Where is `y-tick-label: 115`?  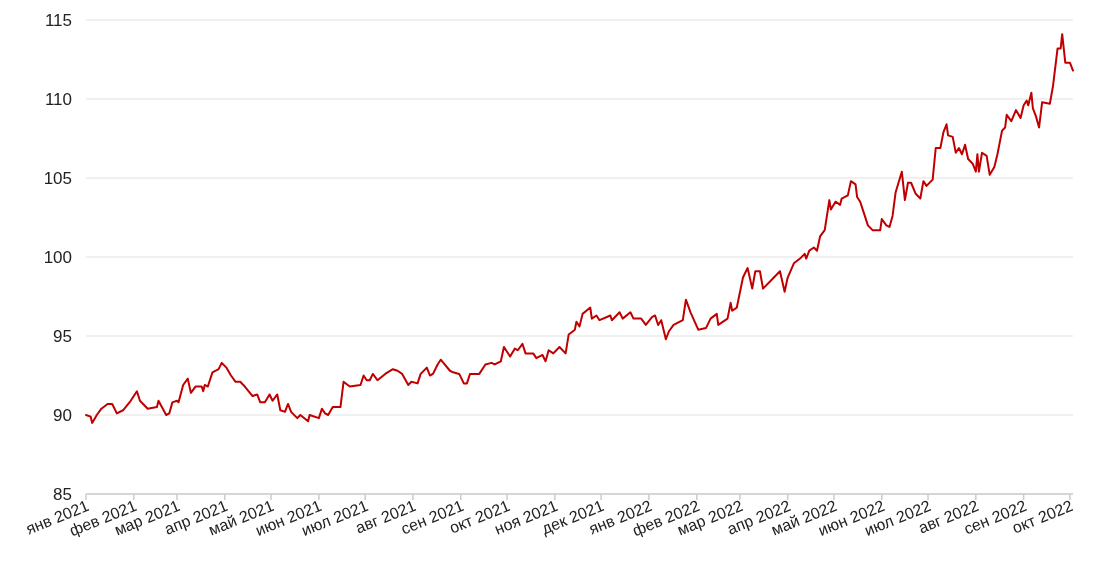 y-tick-label: 115 is located at coordinates (58, 20).